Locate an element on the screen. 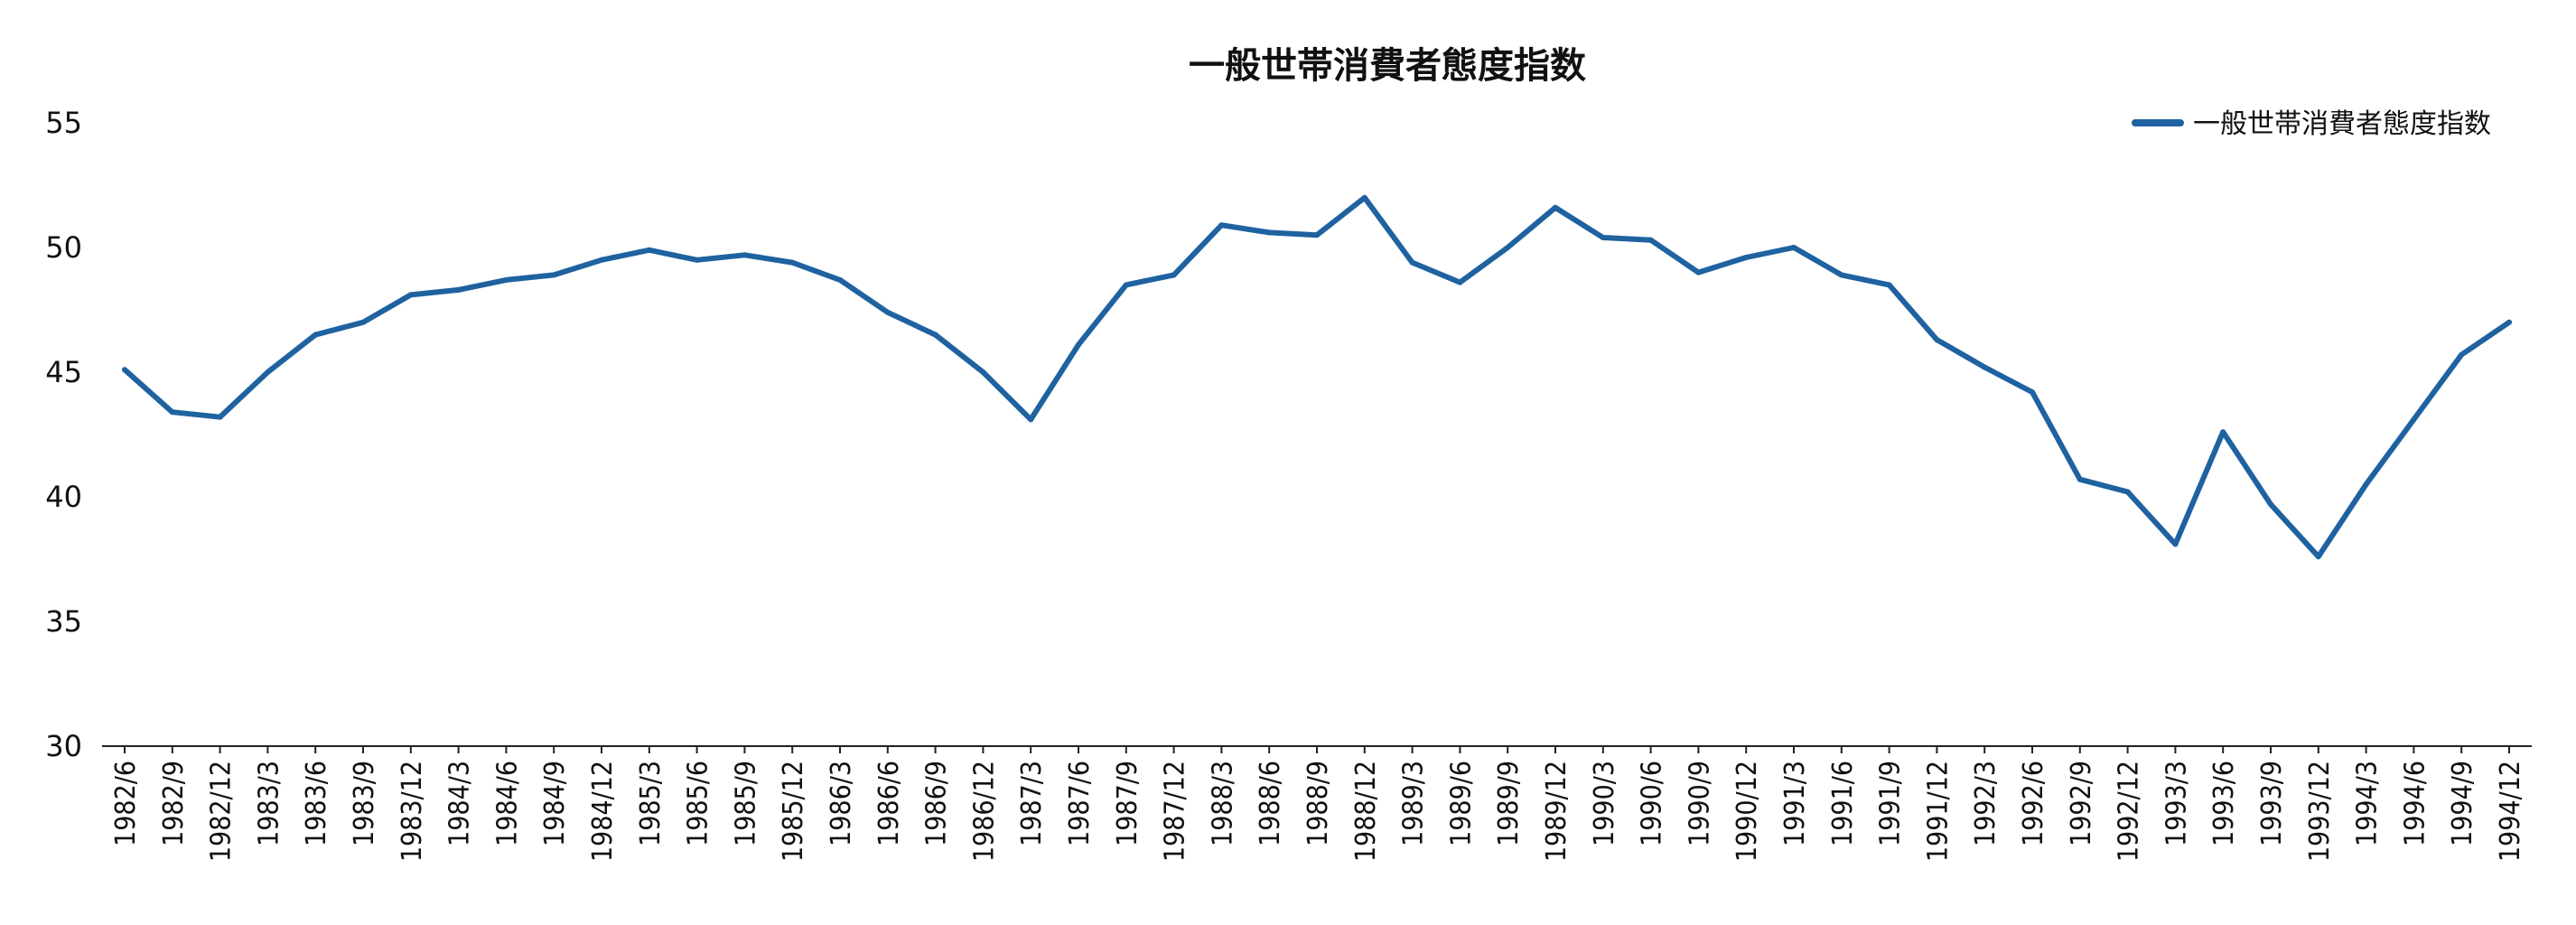 The height and width of the screenshot is (925, 2576). x-tick-label: 1992/6 is located at coordinates (2033, 803).